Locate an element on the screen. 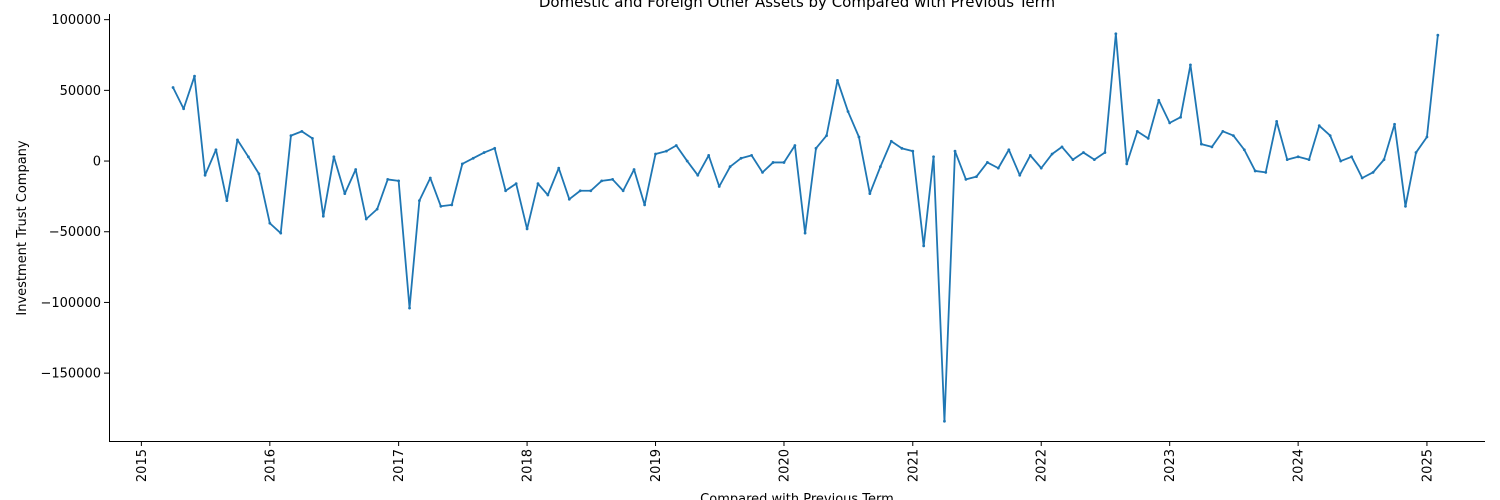 This screenshot has height=500, width=1500. x-tick-label: 2021 is located at coordinates (913, 465).